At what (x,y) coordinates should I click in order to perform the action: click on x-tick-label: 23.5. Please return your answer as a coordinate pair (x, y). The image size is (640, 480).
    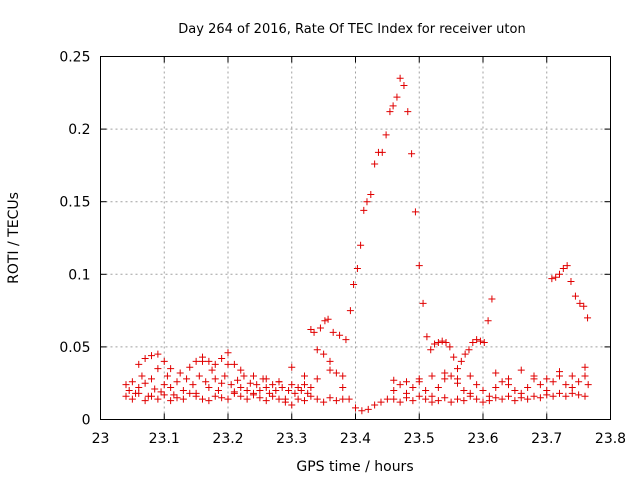
    Looking at the image, I should click on (419, 439).